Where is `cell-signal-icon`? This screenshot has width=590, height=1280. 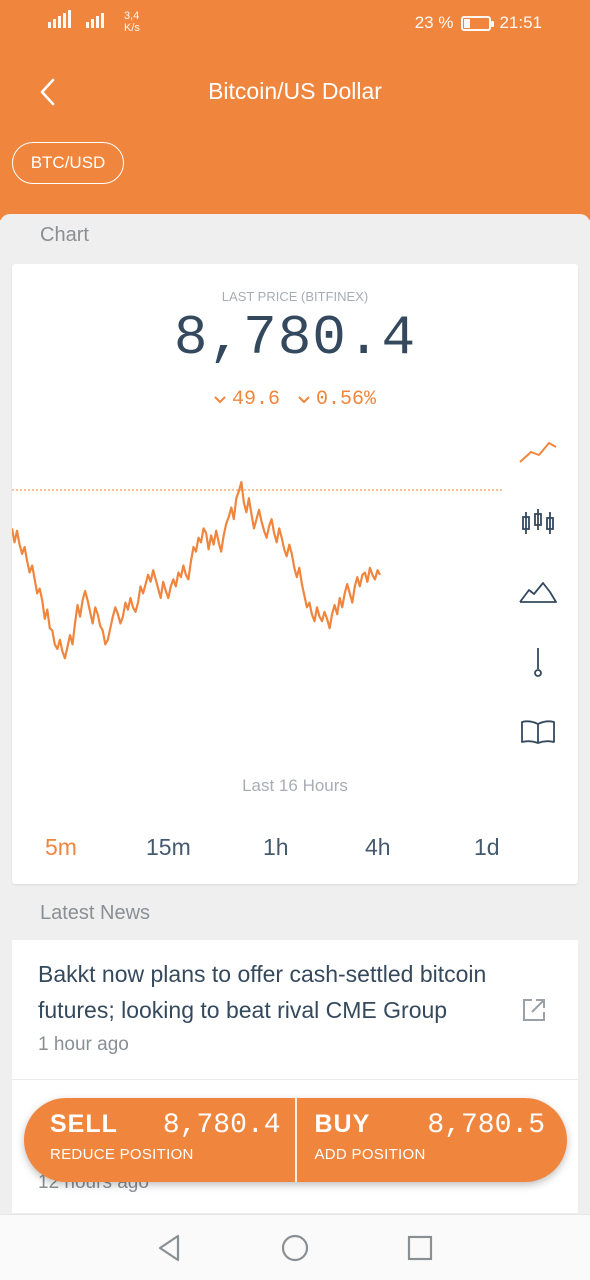 cell-signal-icon is located at coordinates (62, 19).